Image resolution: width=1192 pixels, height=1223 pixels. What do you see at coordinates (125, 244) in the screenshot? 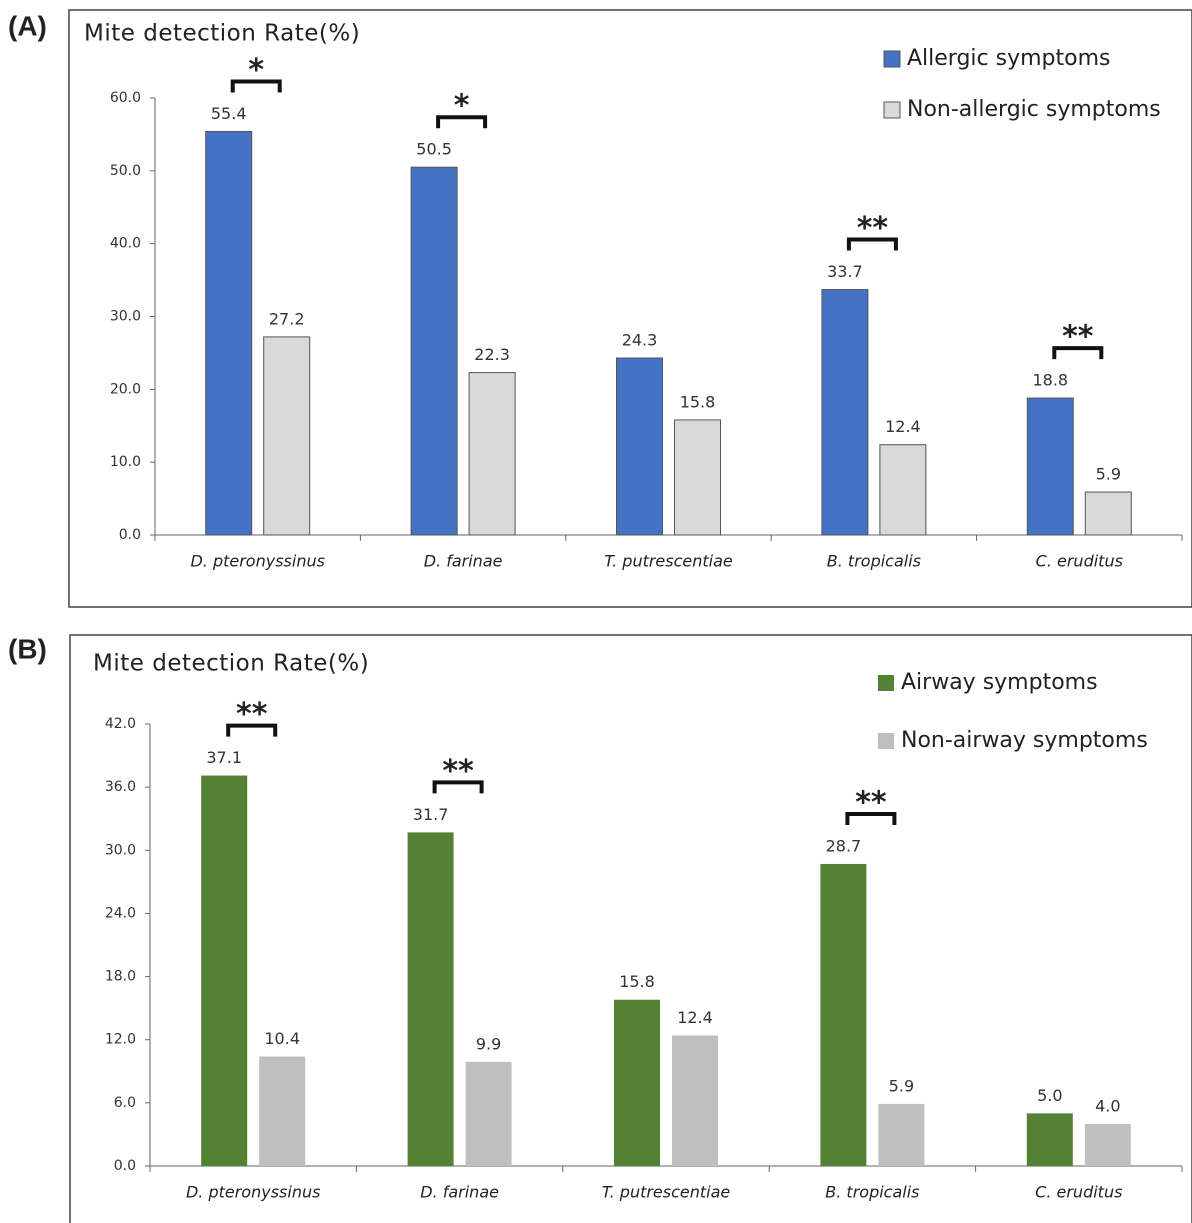
I see `y-tick-label: 40.0` at bounding box center [125, 244].